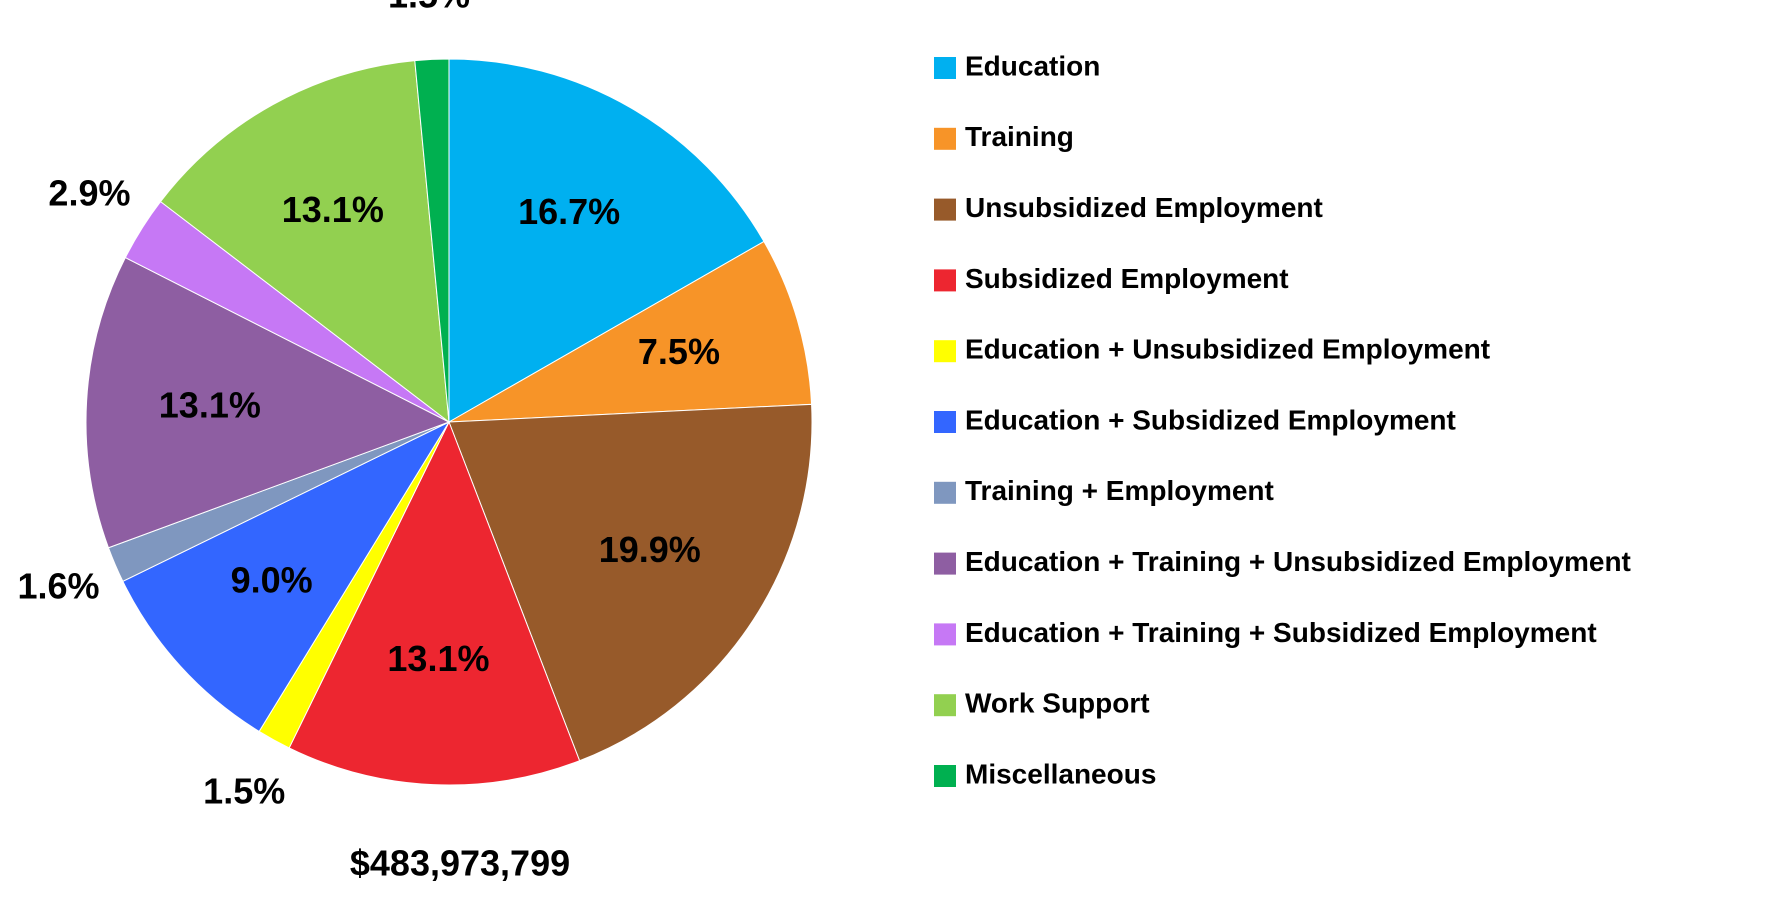 The width and height of the screenshot is (1790, 901). Describe the element at coordinates (1144, 207) in the screenshot. I see `legend-label: Unsubsidized Employment` at that location.